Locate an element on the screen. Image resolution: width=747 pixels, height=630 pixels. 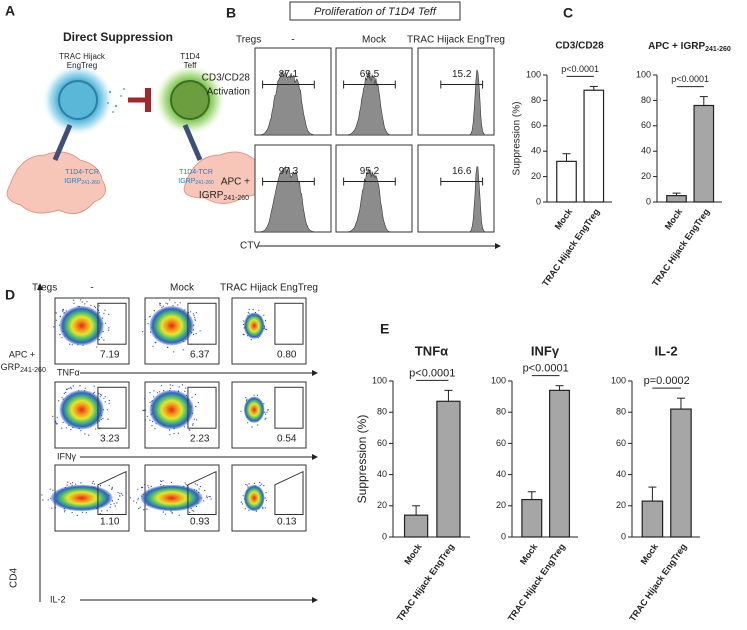
y-tick-label: 0 is located at coordinates (623, 536).